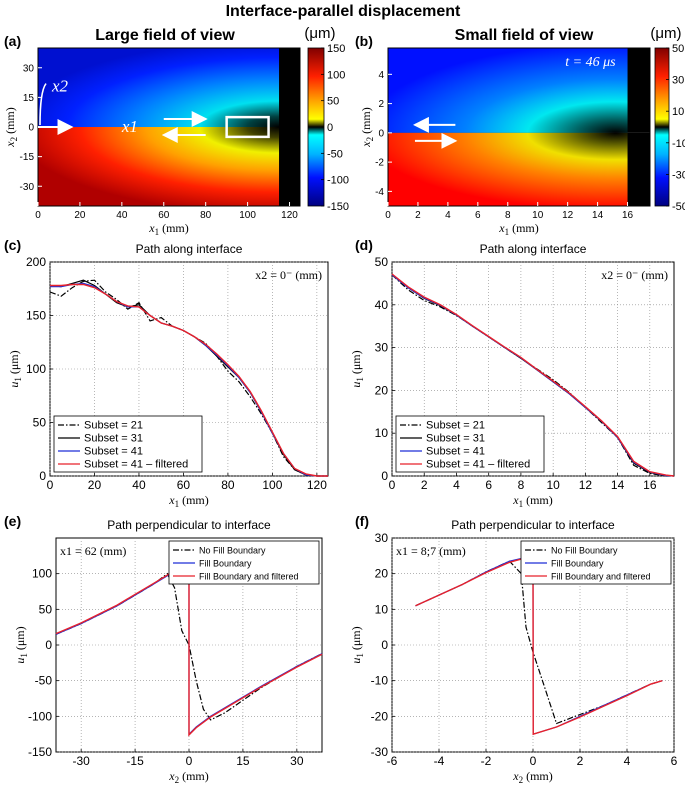 The image size is (685, 788). Describe the element at coordinates (380, 716) in the screenshot. I see `y-tick-label: -20` at that location.